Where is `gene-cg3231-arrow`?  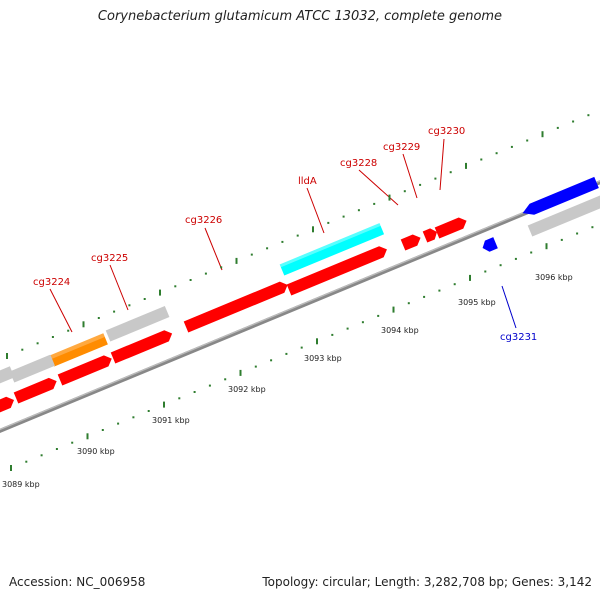 gene-cg3231-arrow is located at coordinates (489, 245).